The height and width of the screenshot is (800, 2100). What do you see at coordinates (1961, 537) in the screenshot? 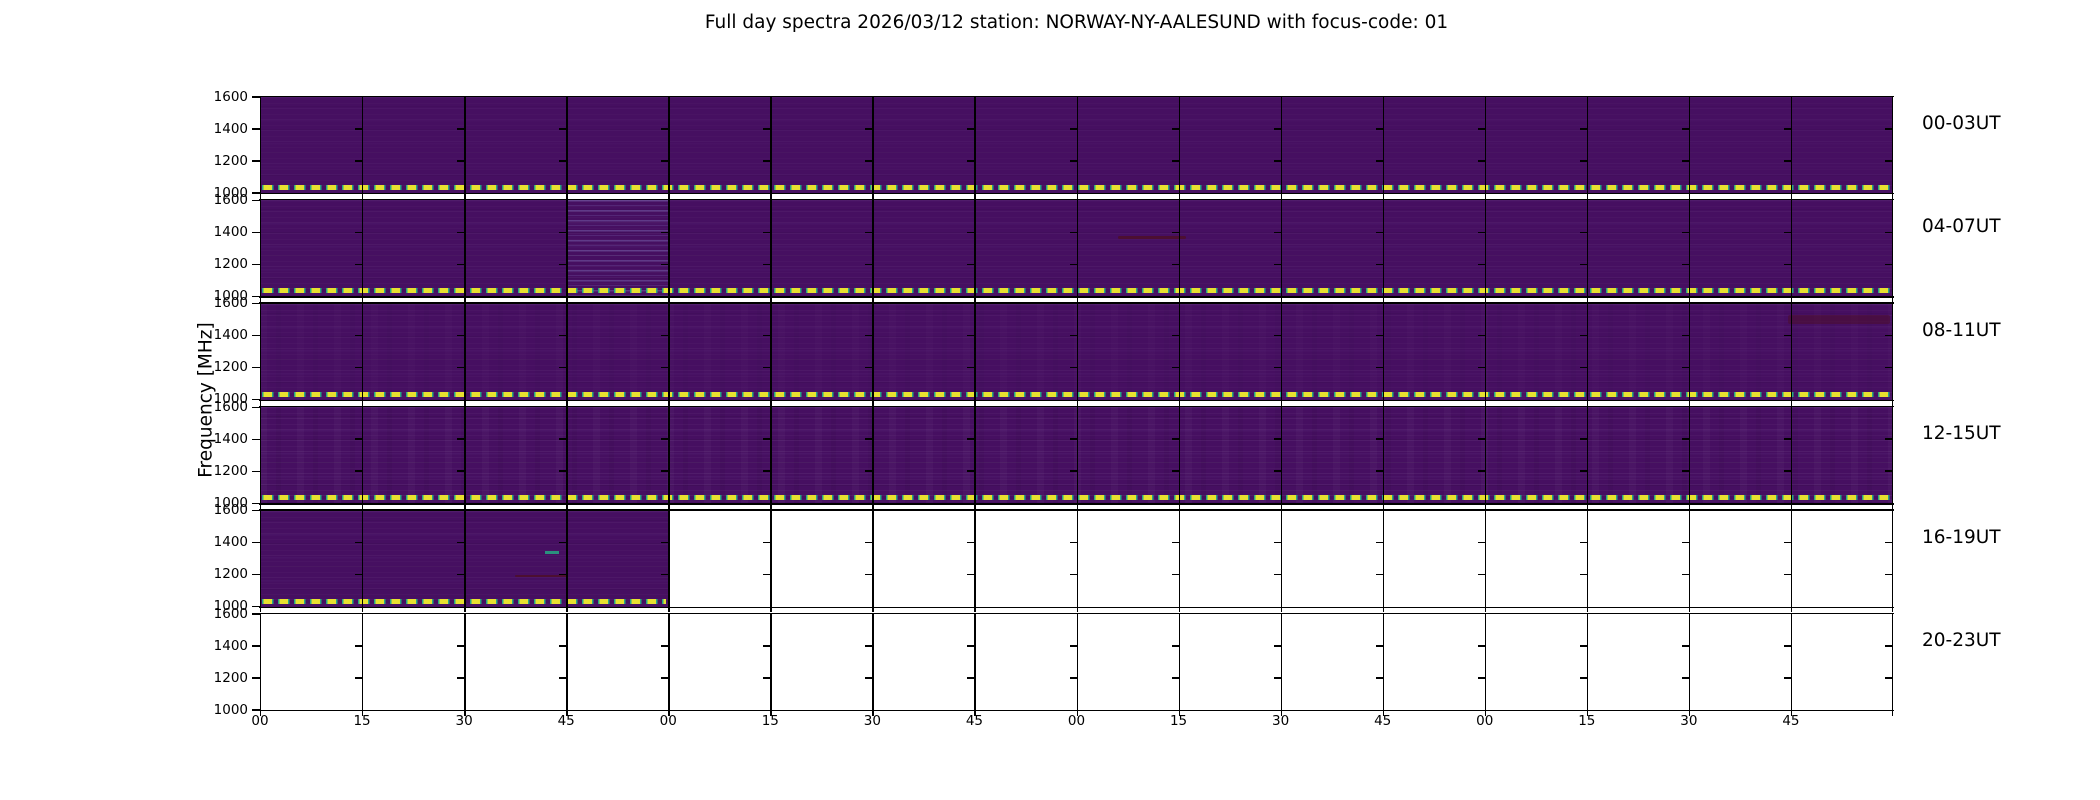
I see `row-time-range-label: 16-19UT` at bounding box center [1961, 537].